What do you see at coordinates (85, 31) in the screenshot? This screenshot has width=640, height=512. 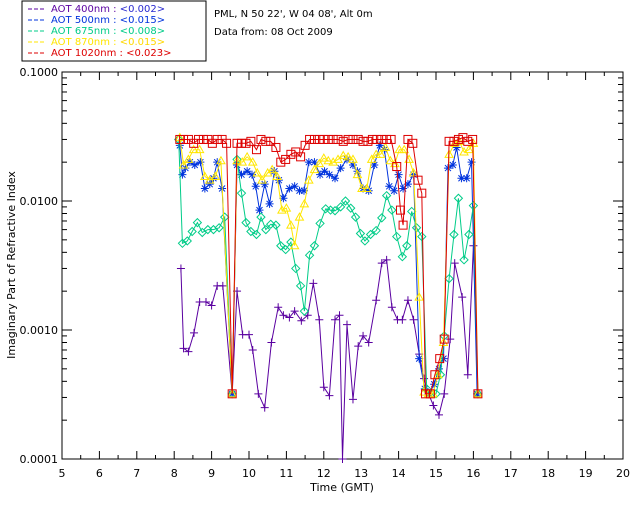 I see `legend-label-prefix: AOT 675nm :` at bounding box center [85, 31].